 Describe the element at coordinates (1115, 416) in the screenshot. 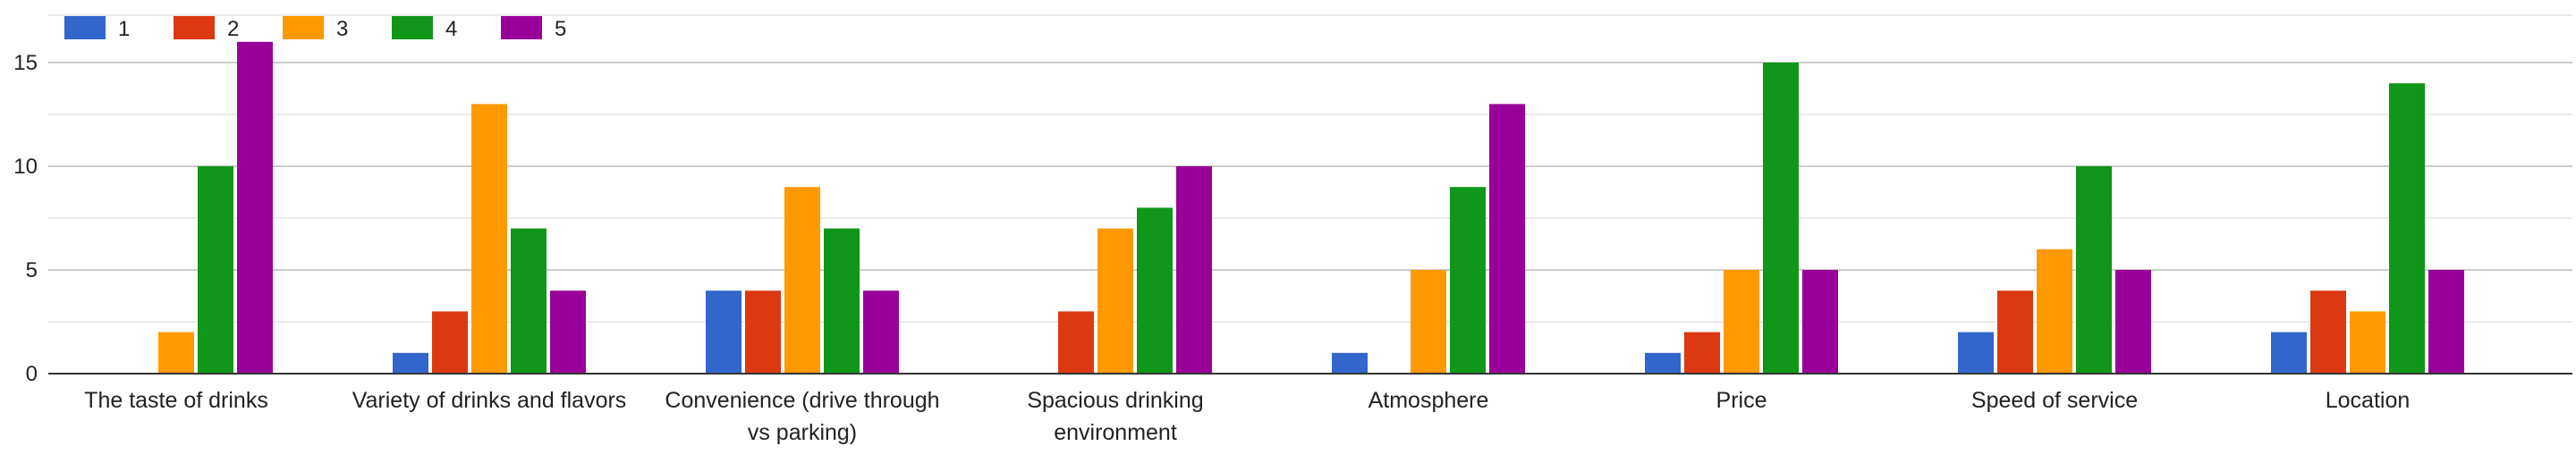

I see `x-category-label: Spacious drinking environment` at that location.